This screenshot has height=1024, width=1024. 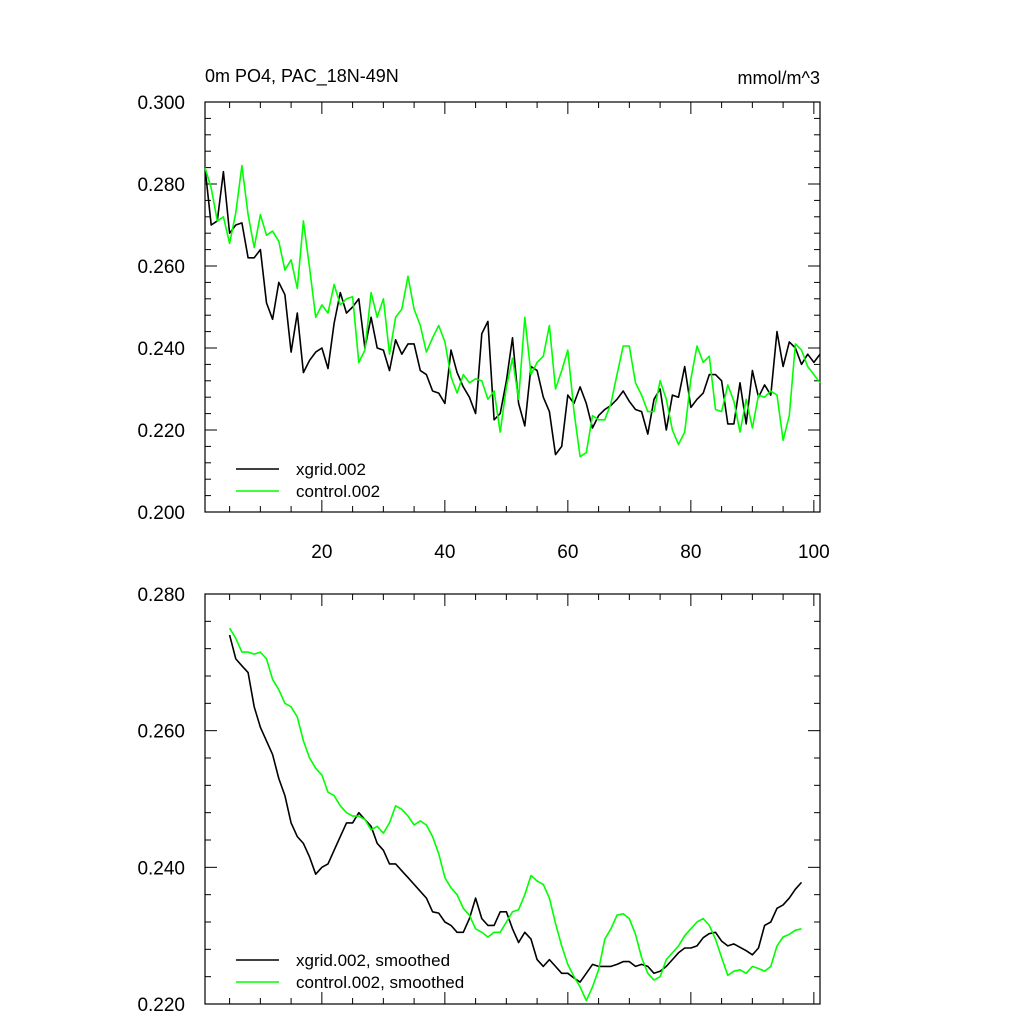 What do you see at coordinates (331, 469) in the screenshot?
I see `top-legend-label-xgrid: xgrid.002` at bounding box center [331, 469].